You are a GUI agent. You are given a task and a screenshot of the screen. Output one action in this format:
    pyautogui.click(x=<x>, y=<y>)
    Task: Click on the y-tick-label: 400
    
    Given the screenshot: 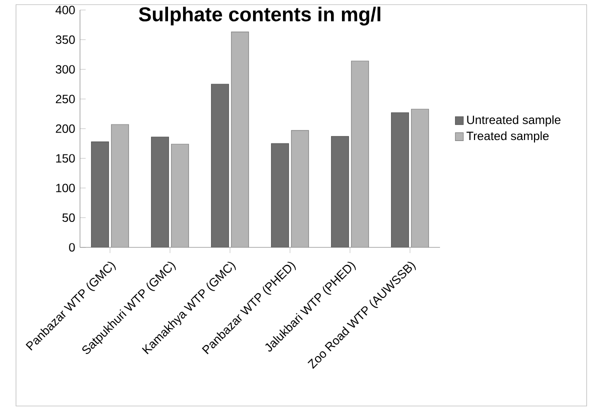 What is the action you would take?
    pyautogui.click(x=65, y=10)
    